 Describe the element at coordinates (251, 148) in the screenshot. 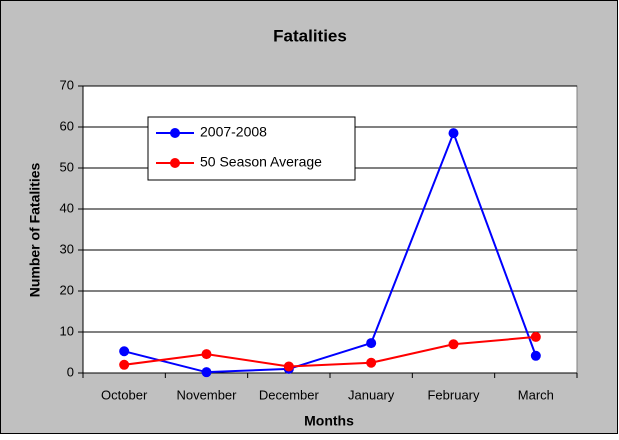

I see `legend-box` at that location.